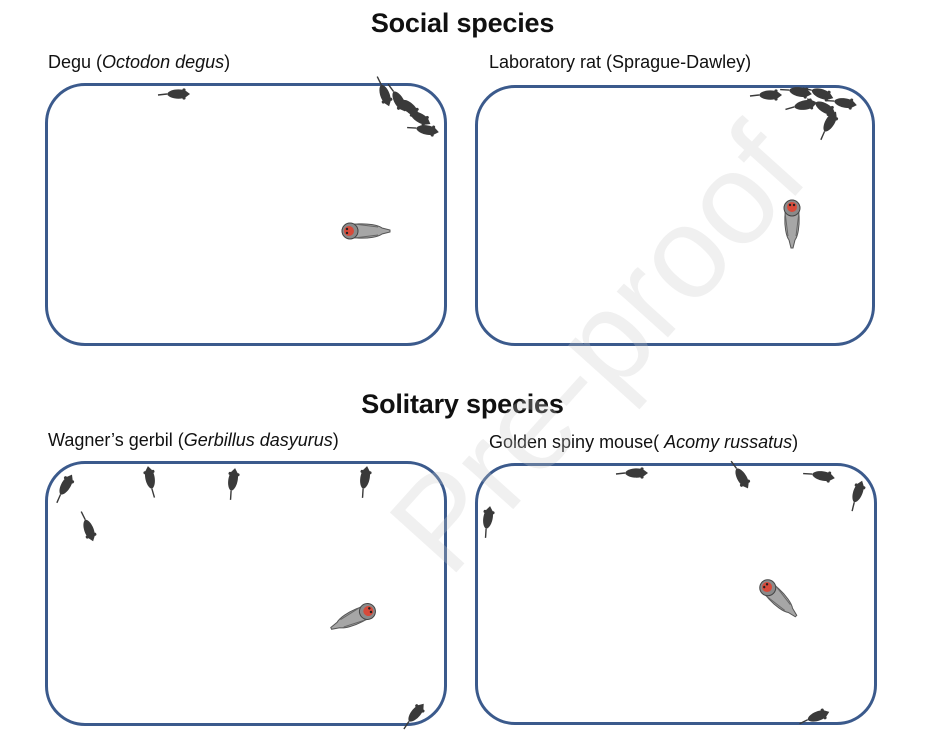 The image size is (925, 746). Describe the element at coordinates (258, 440) in the screenshot. I see `gerbil-species: Gerbillus dasyurus` at that location.